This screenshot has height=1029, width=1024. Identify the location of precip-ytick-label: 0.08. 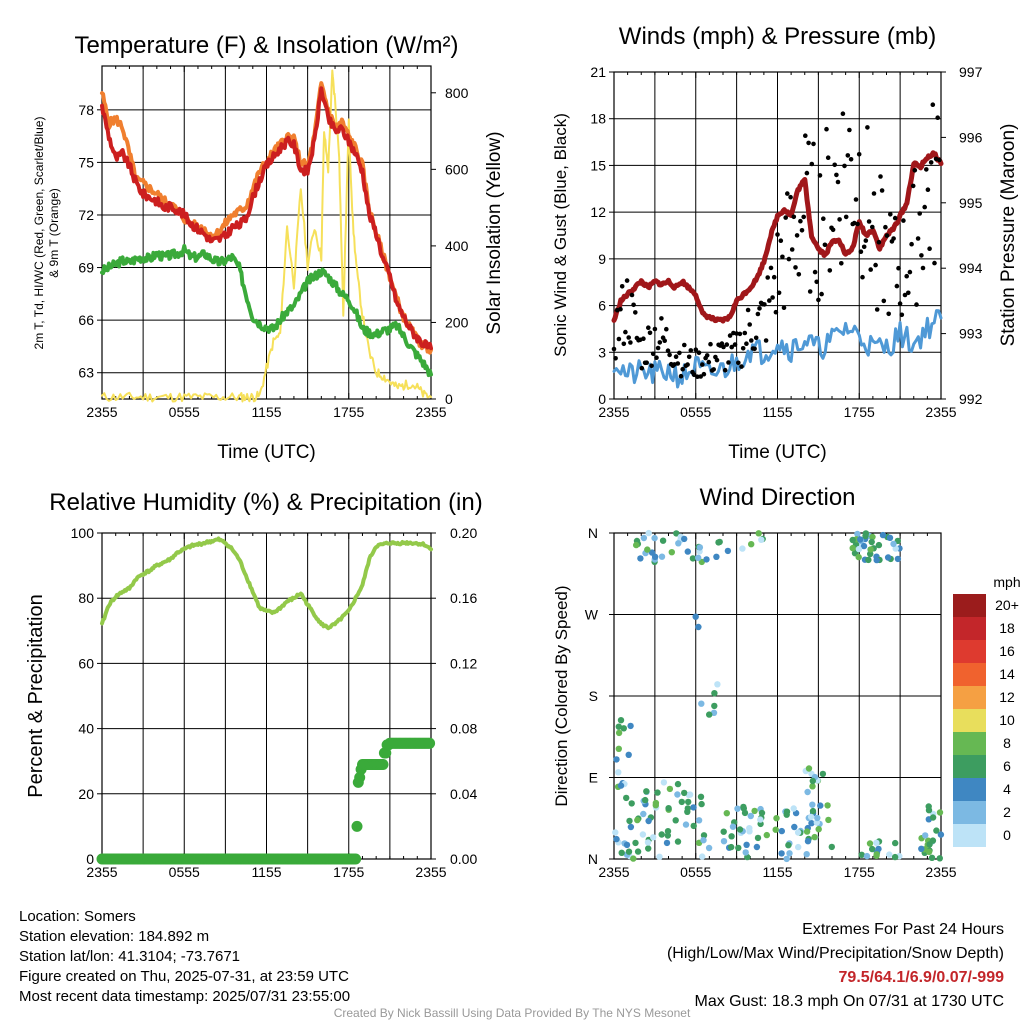
(463, 729).